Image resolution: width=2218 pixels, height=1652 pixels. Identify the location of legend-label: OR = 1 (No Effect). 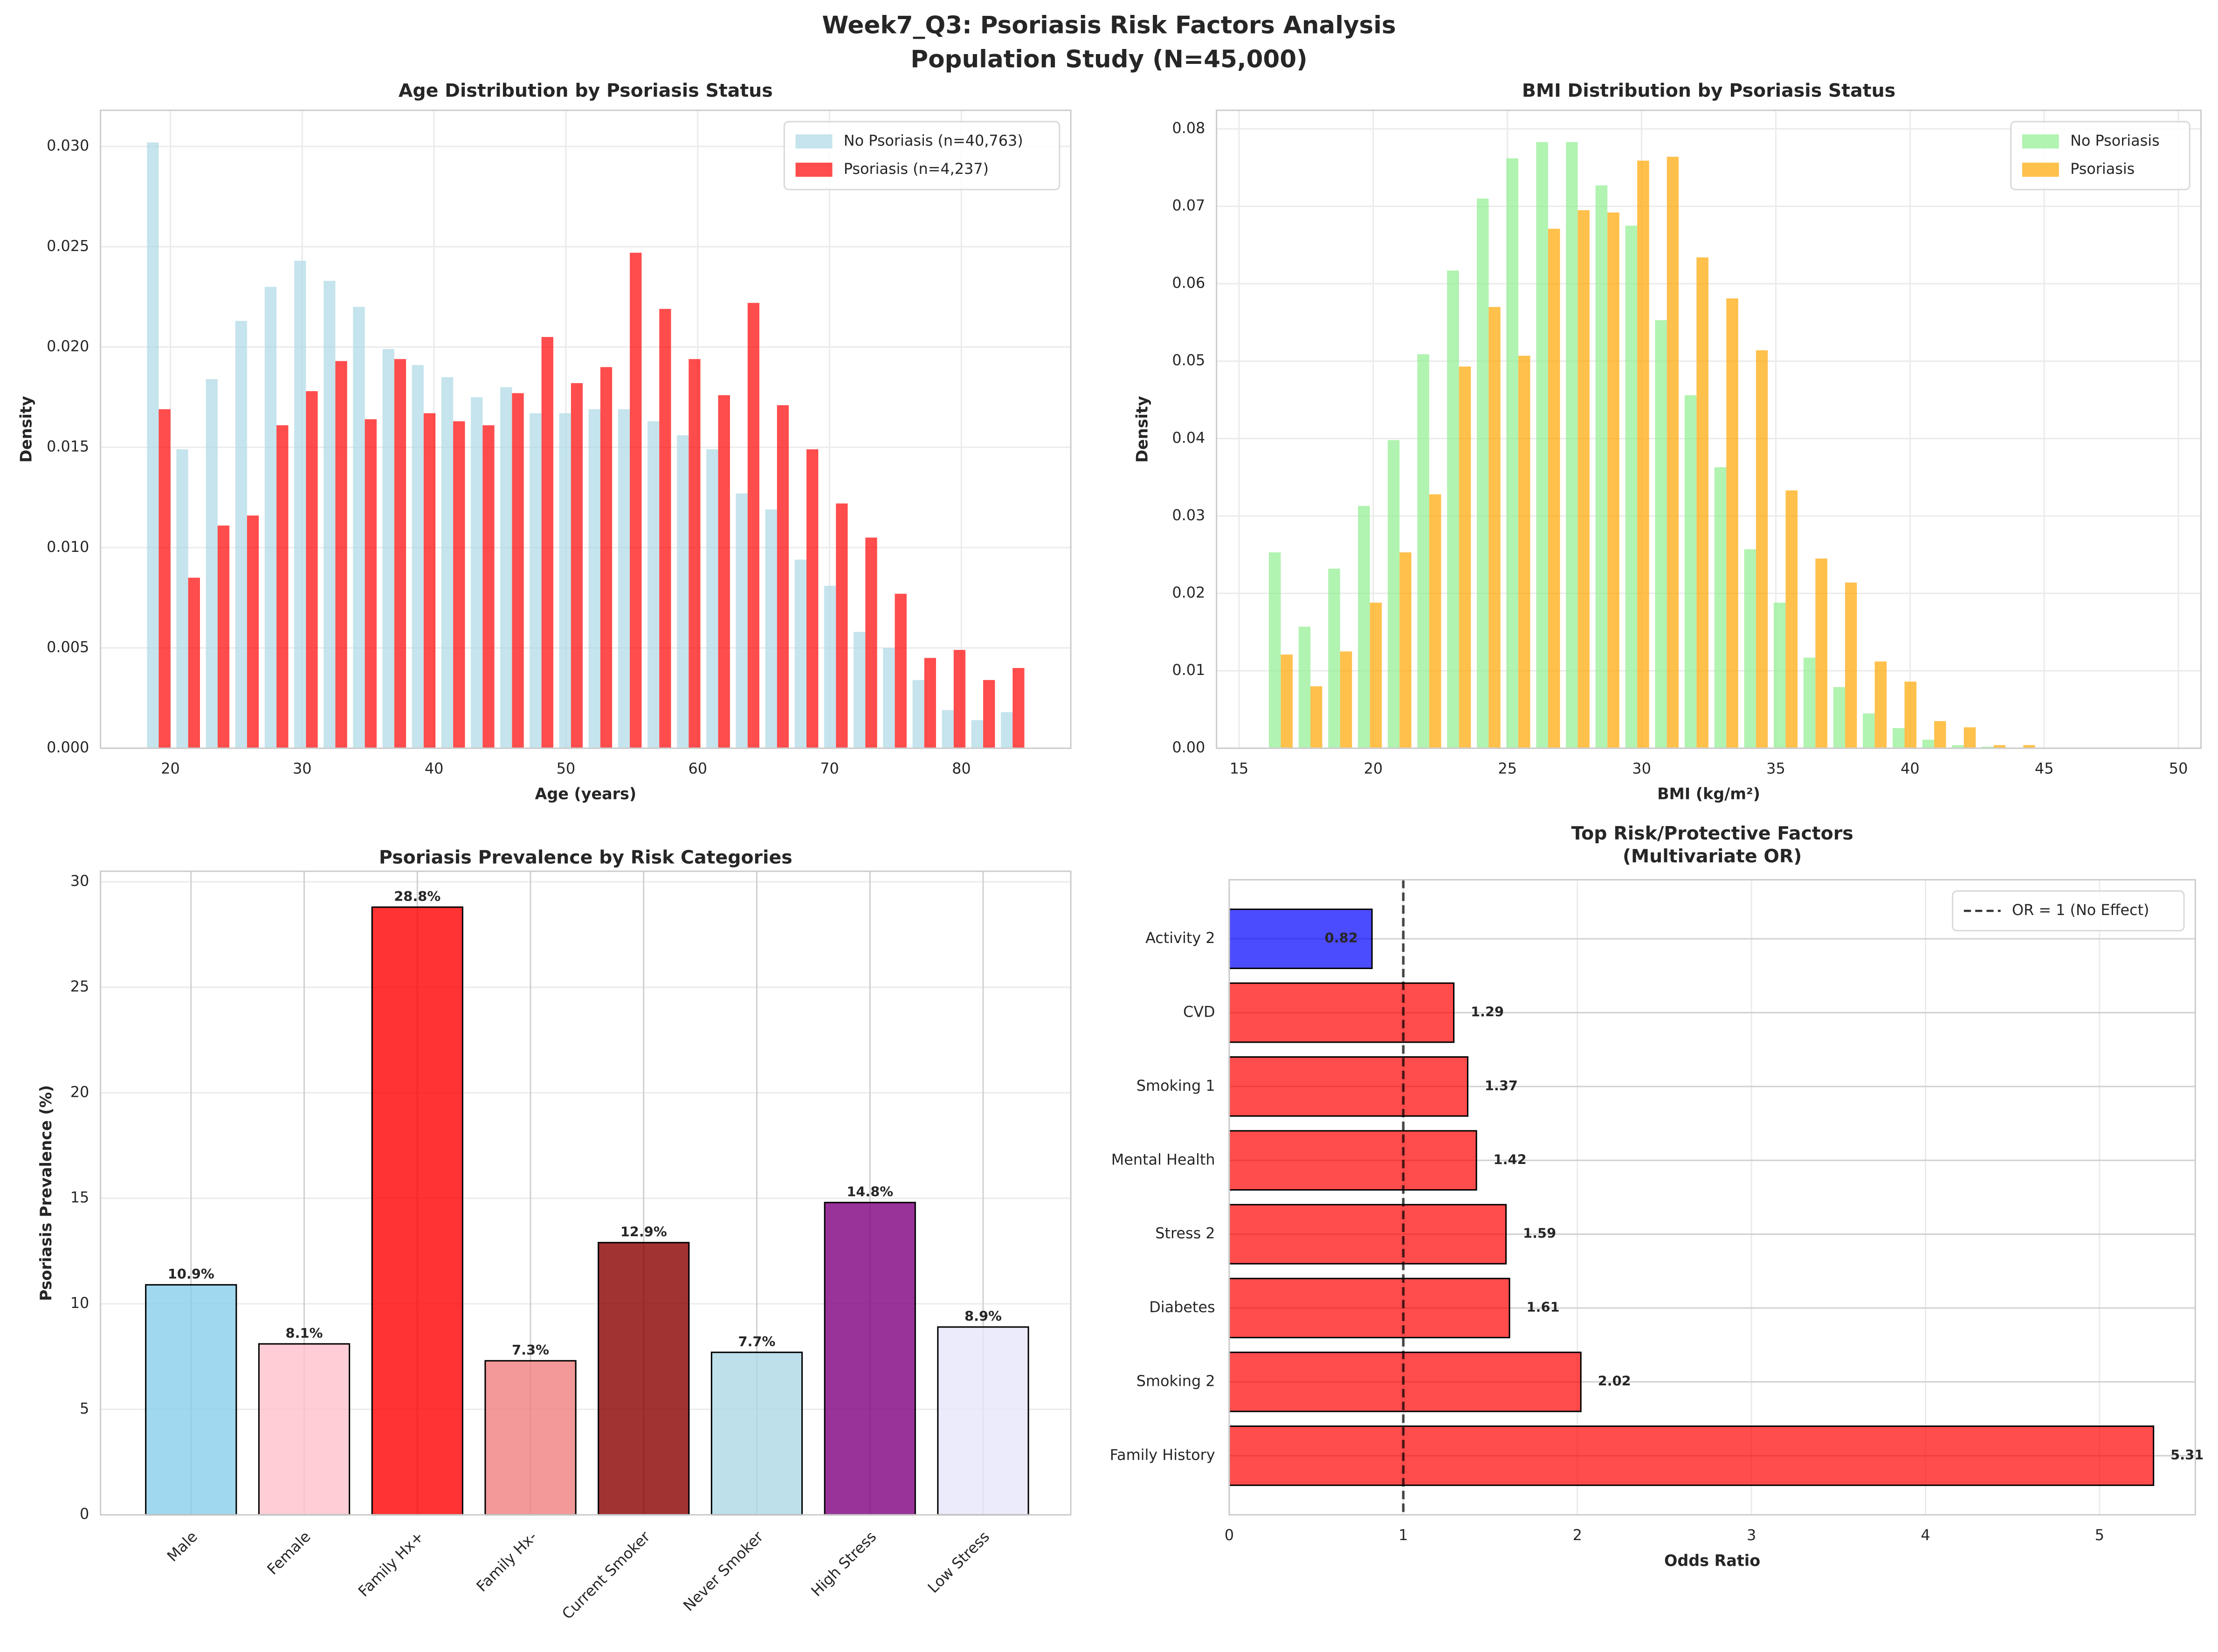
(2080, 910).